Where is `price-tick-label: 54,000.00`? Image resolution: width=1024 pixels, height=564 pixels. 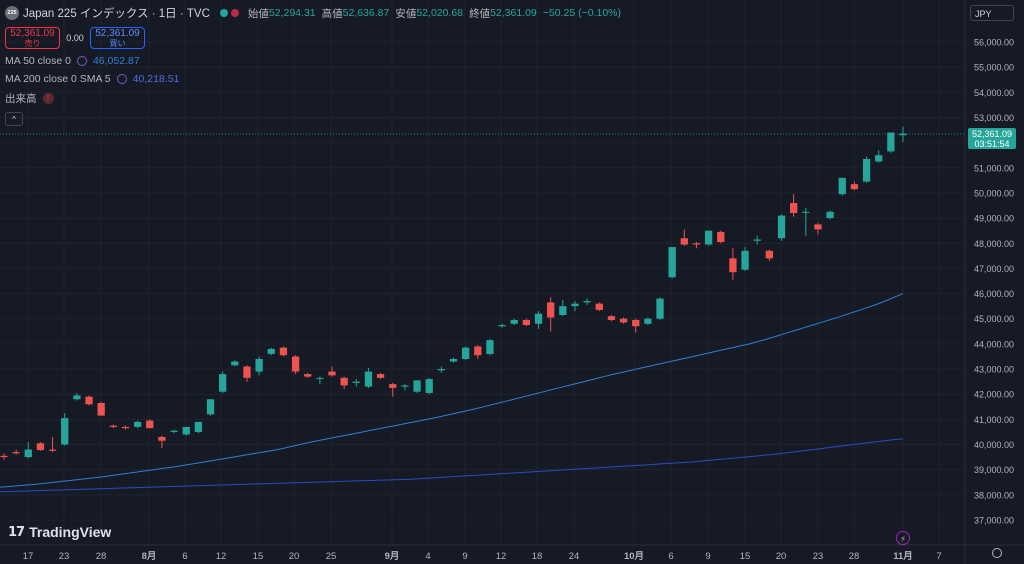
price-tick-label: 54,000.00 is located at coordinates (994, 93).